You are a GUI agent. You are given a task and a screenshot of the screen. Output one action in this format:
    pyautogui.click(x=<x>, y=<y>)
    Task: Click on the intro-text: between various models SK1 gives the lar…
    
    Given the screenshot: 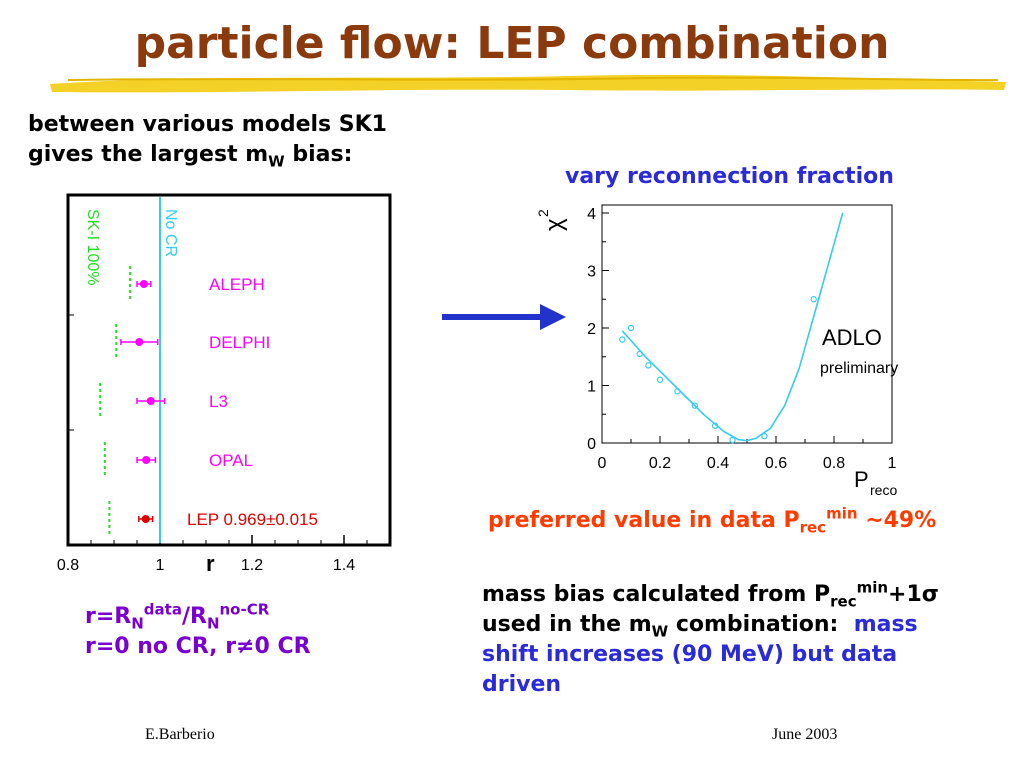 What is the action you would take?
    pyautogui.click(x=207, y=140)
    